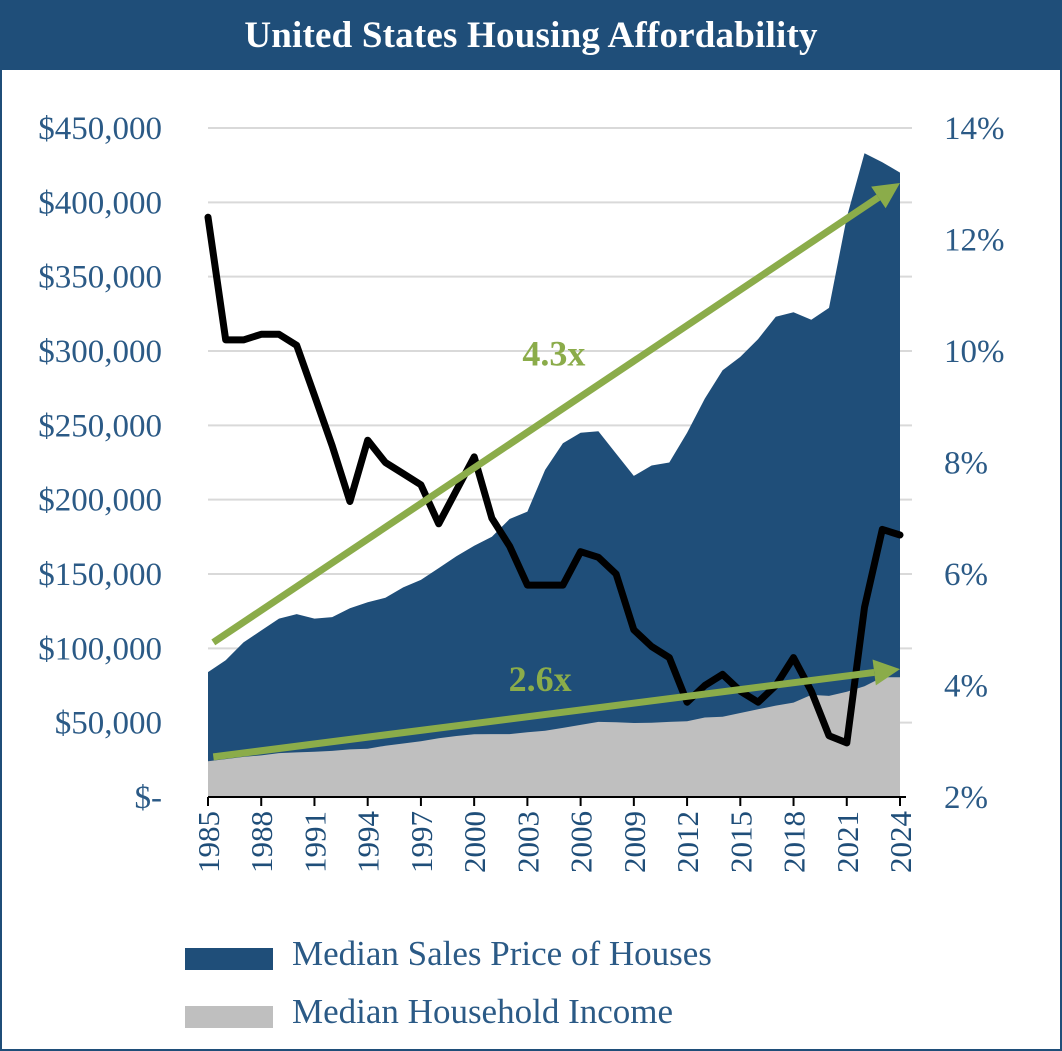 The image size is (1062, 1051). I want to click on y-right-tick-label: 6%, so click(966, 575).